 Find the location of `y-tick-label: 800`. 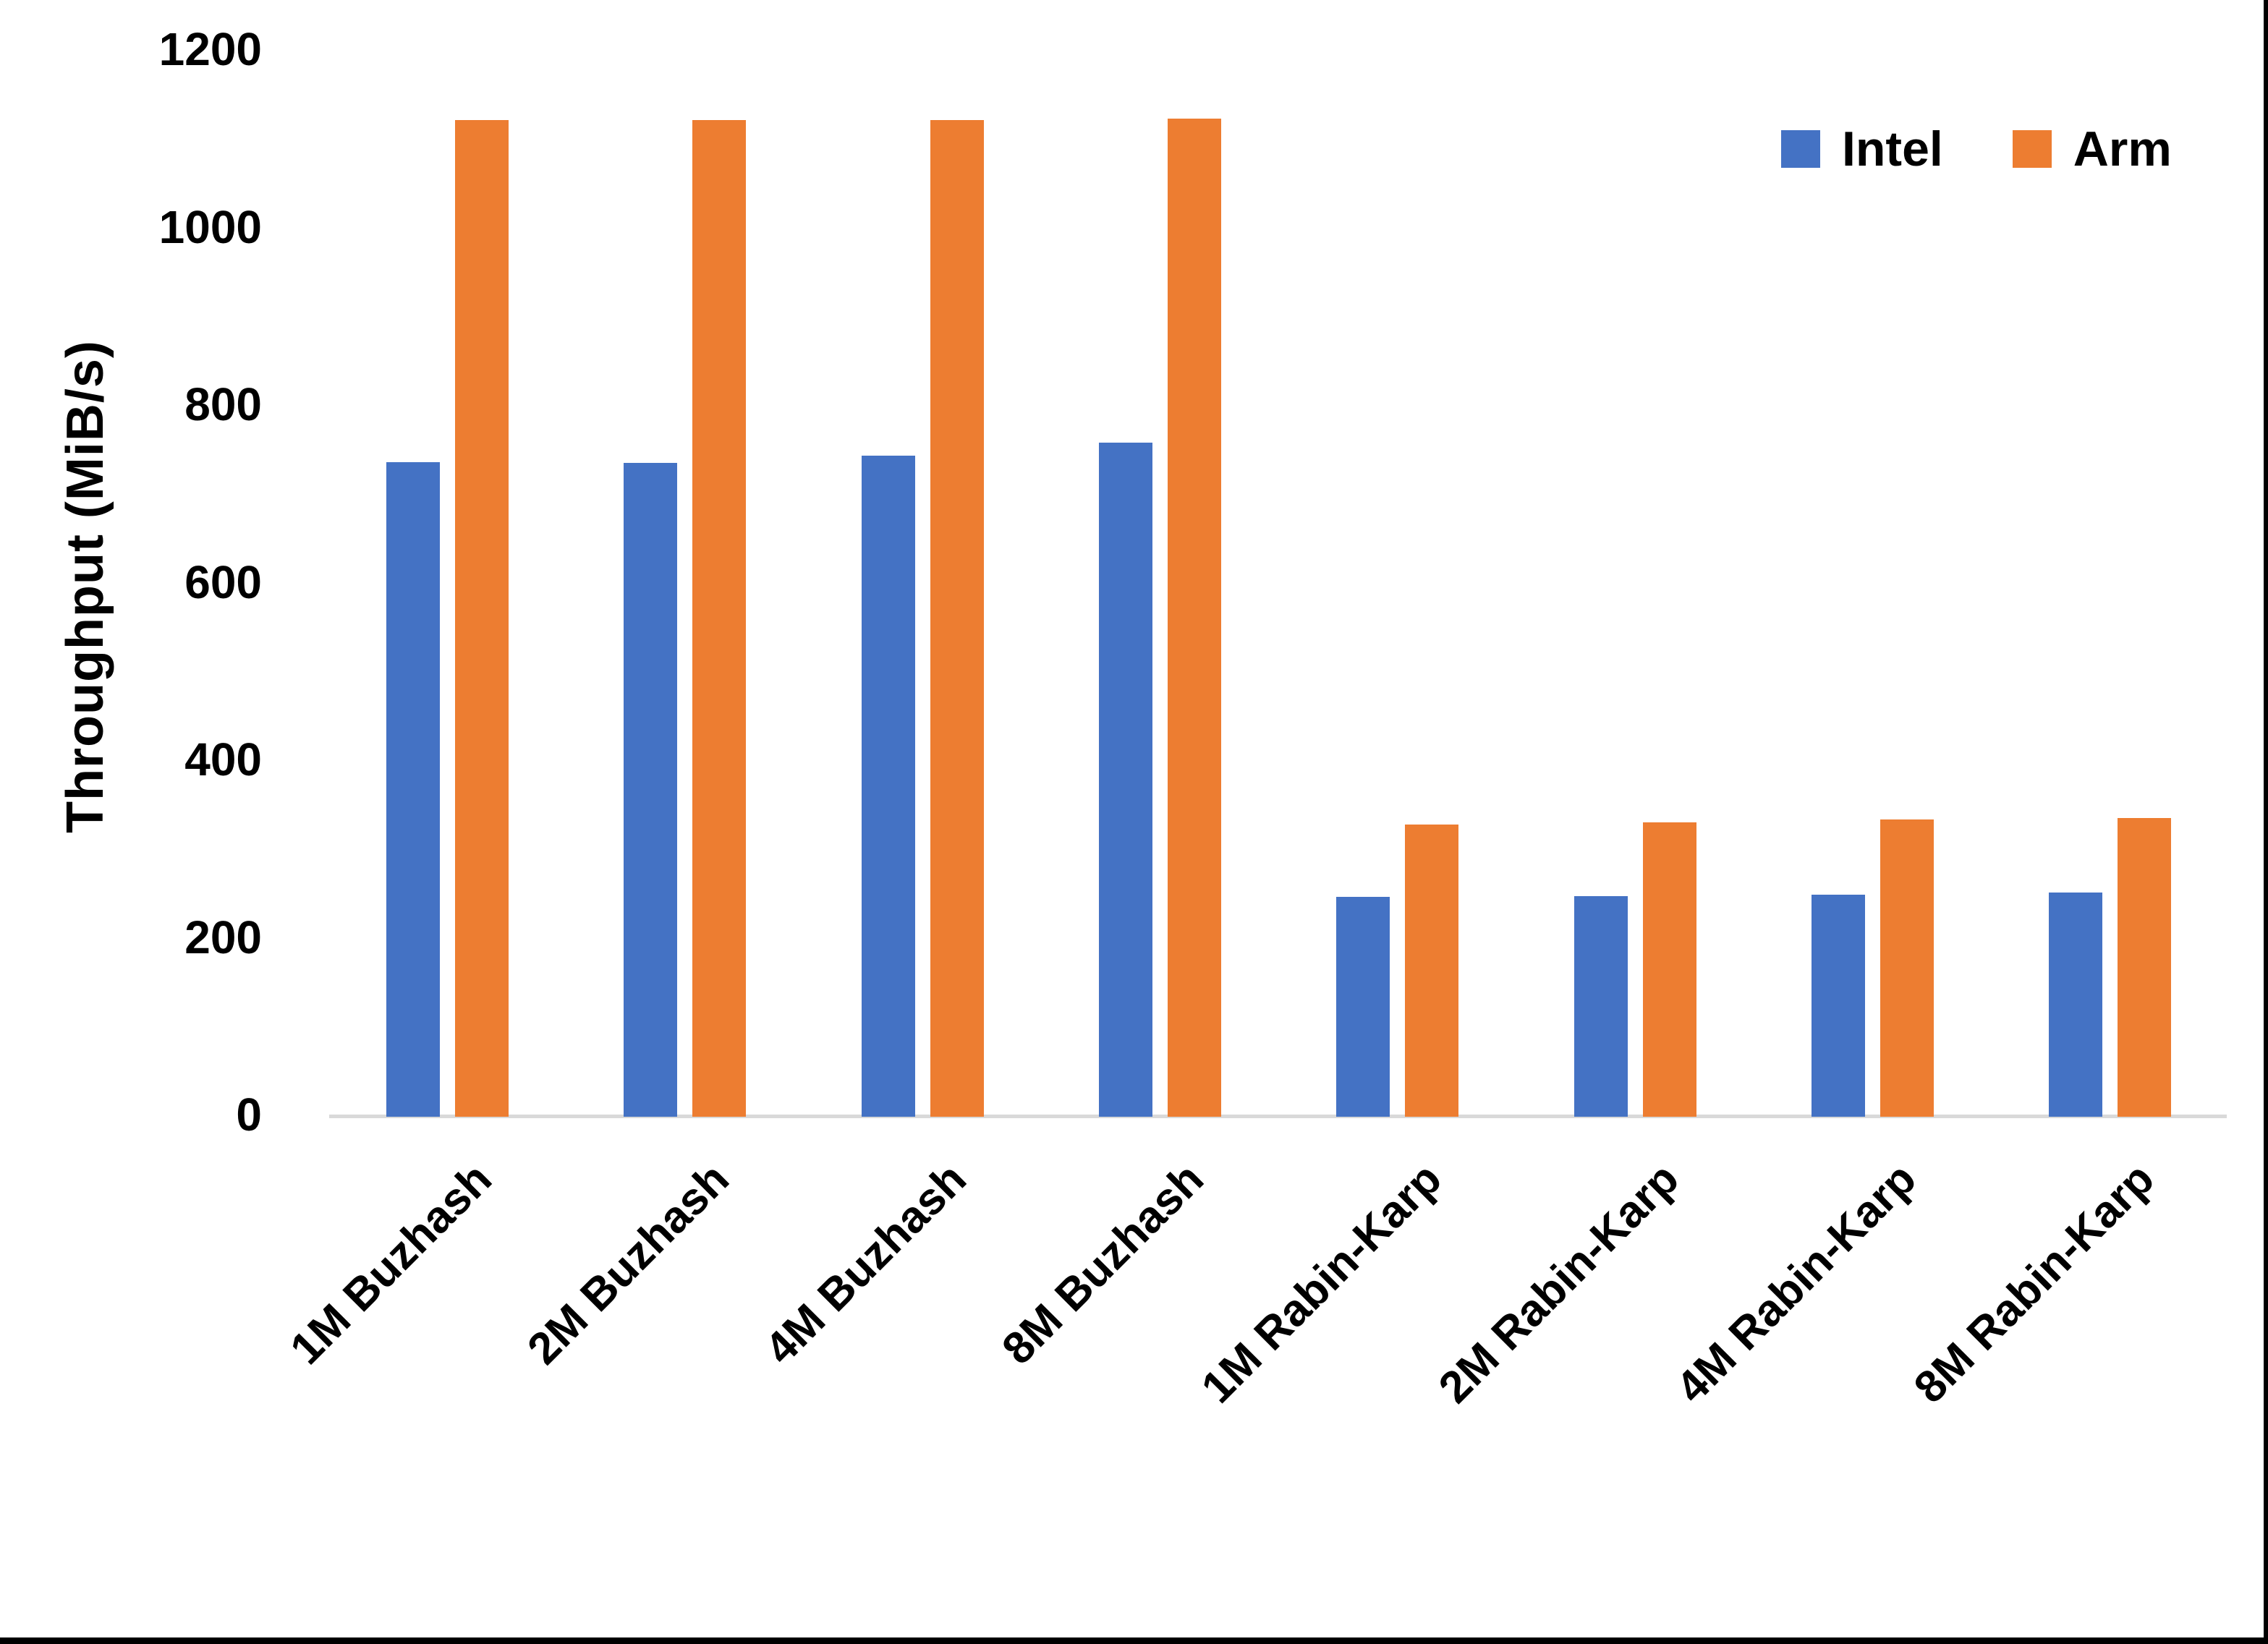

y-tick-label: 800 is located at coordinates (223, 404).